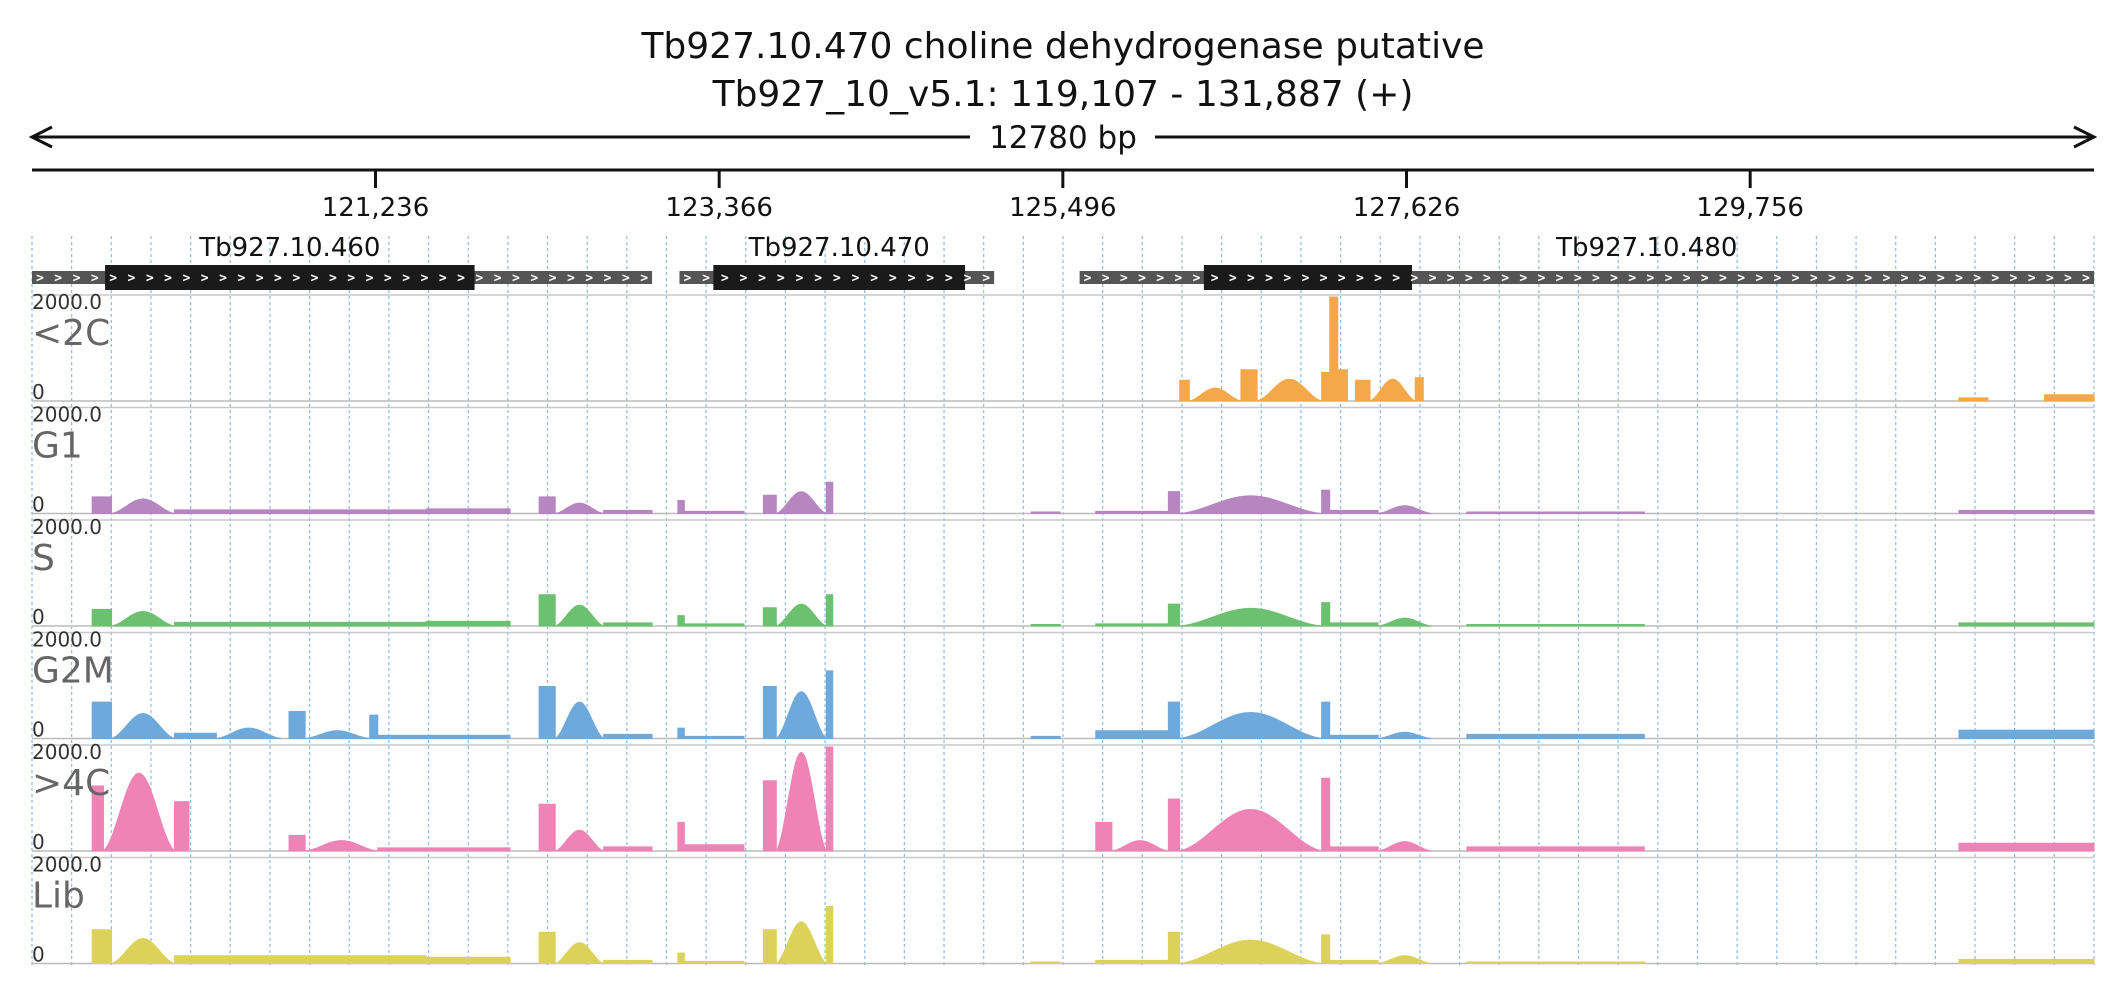  Describe the element at coordinates (43, 558) in the screenshot. I see `track-label: S` at that location.